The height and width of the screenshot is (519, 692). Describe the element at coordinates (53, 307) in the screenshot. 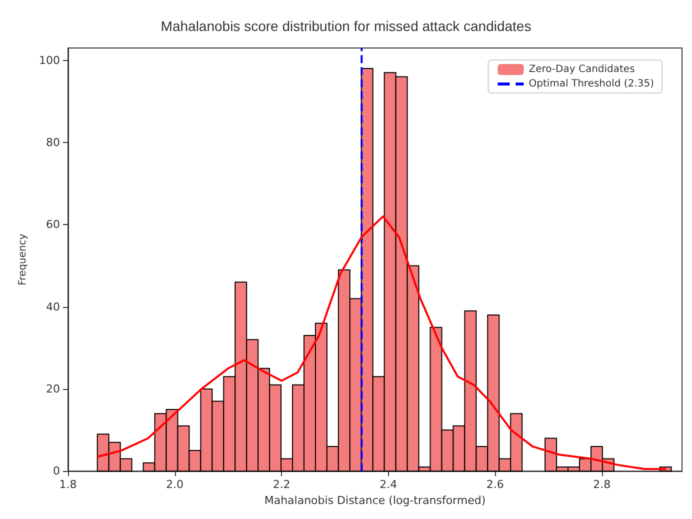

I see `y-tick-label: 40` at that location.